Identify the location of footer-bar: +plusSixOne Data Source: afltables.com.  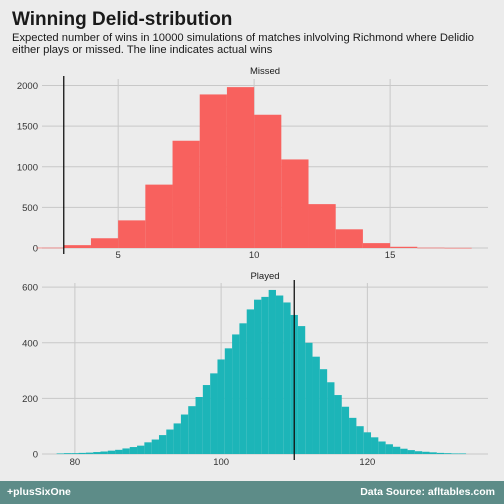
(252, 492).